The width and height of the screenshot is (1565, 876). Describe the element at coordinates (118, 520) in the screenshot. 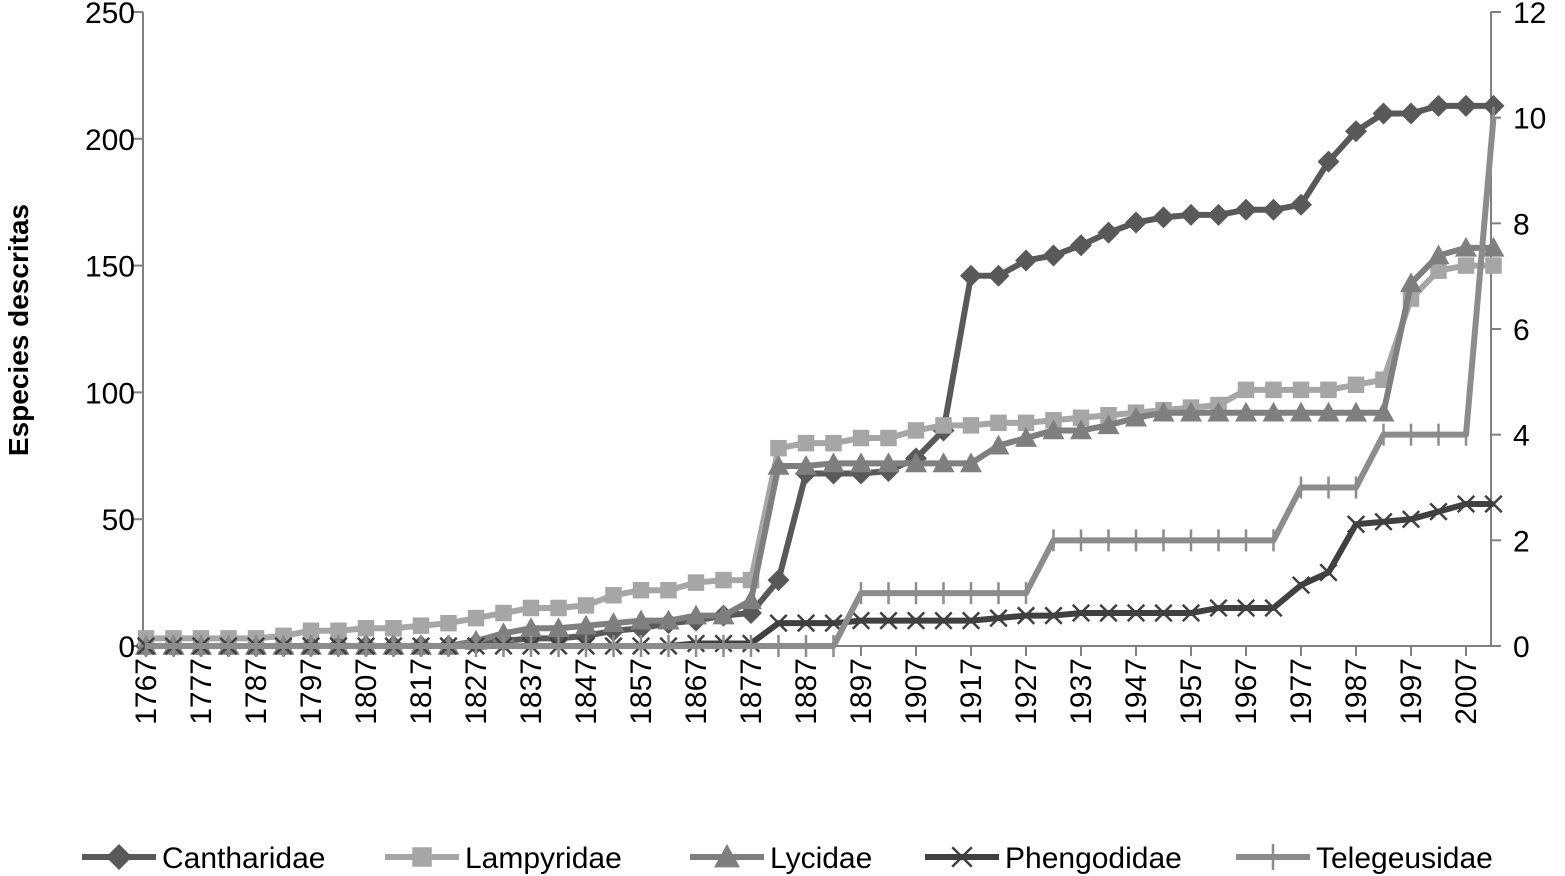

I see `y-tick-label-left: 50` at that location.